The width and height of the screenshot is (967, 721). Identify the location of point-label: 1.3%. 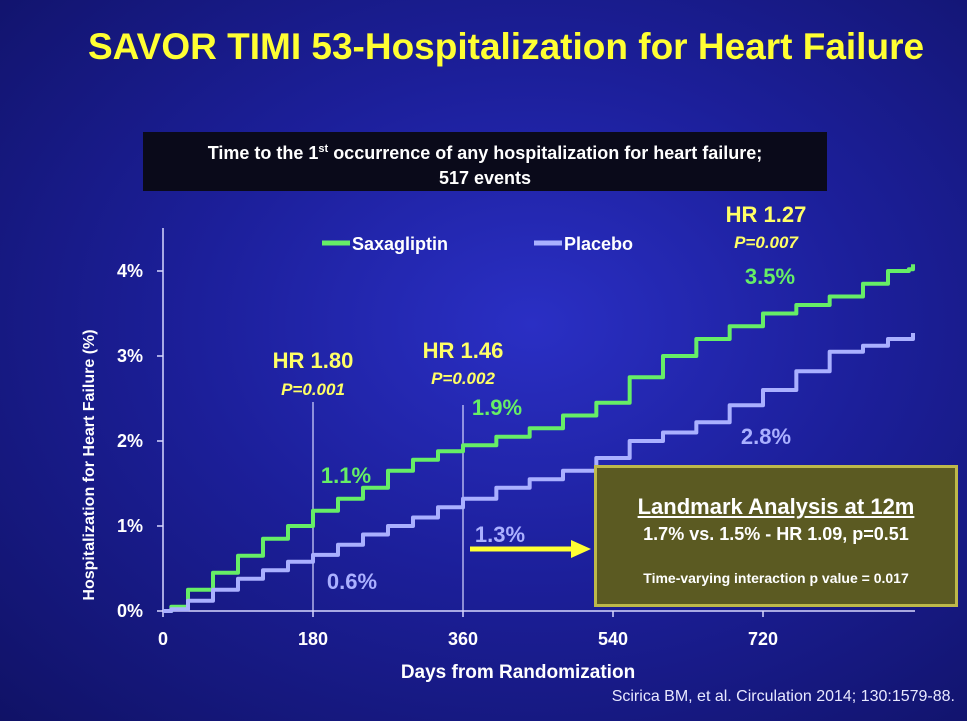
(500, 534).